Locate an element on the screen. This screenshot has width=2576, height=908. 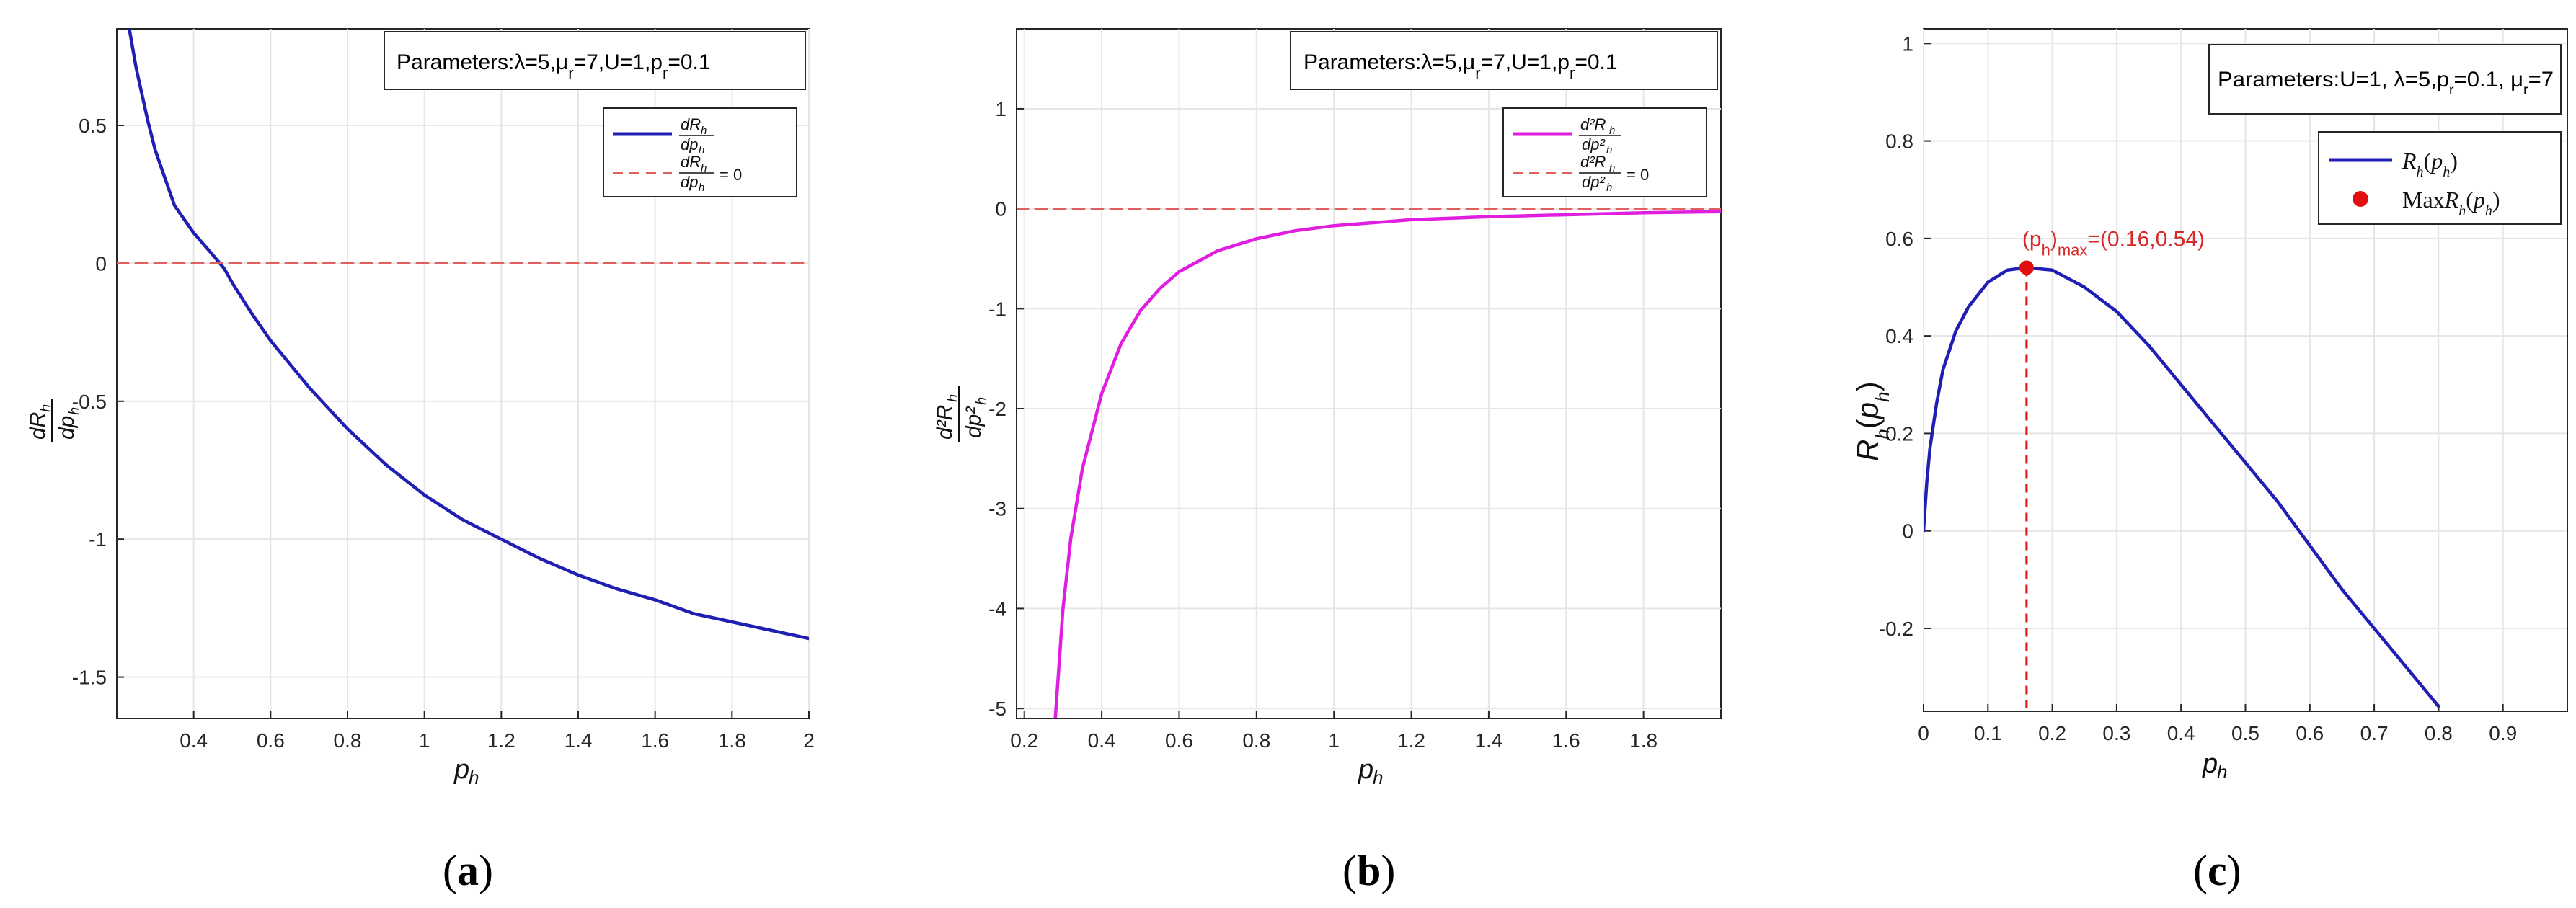
y-tick-label: 1 is located at coordinates (1907, 43).